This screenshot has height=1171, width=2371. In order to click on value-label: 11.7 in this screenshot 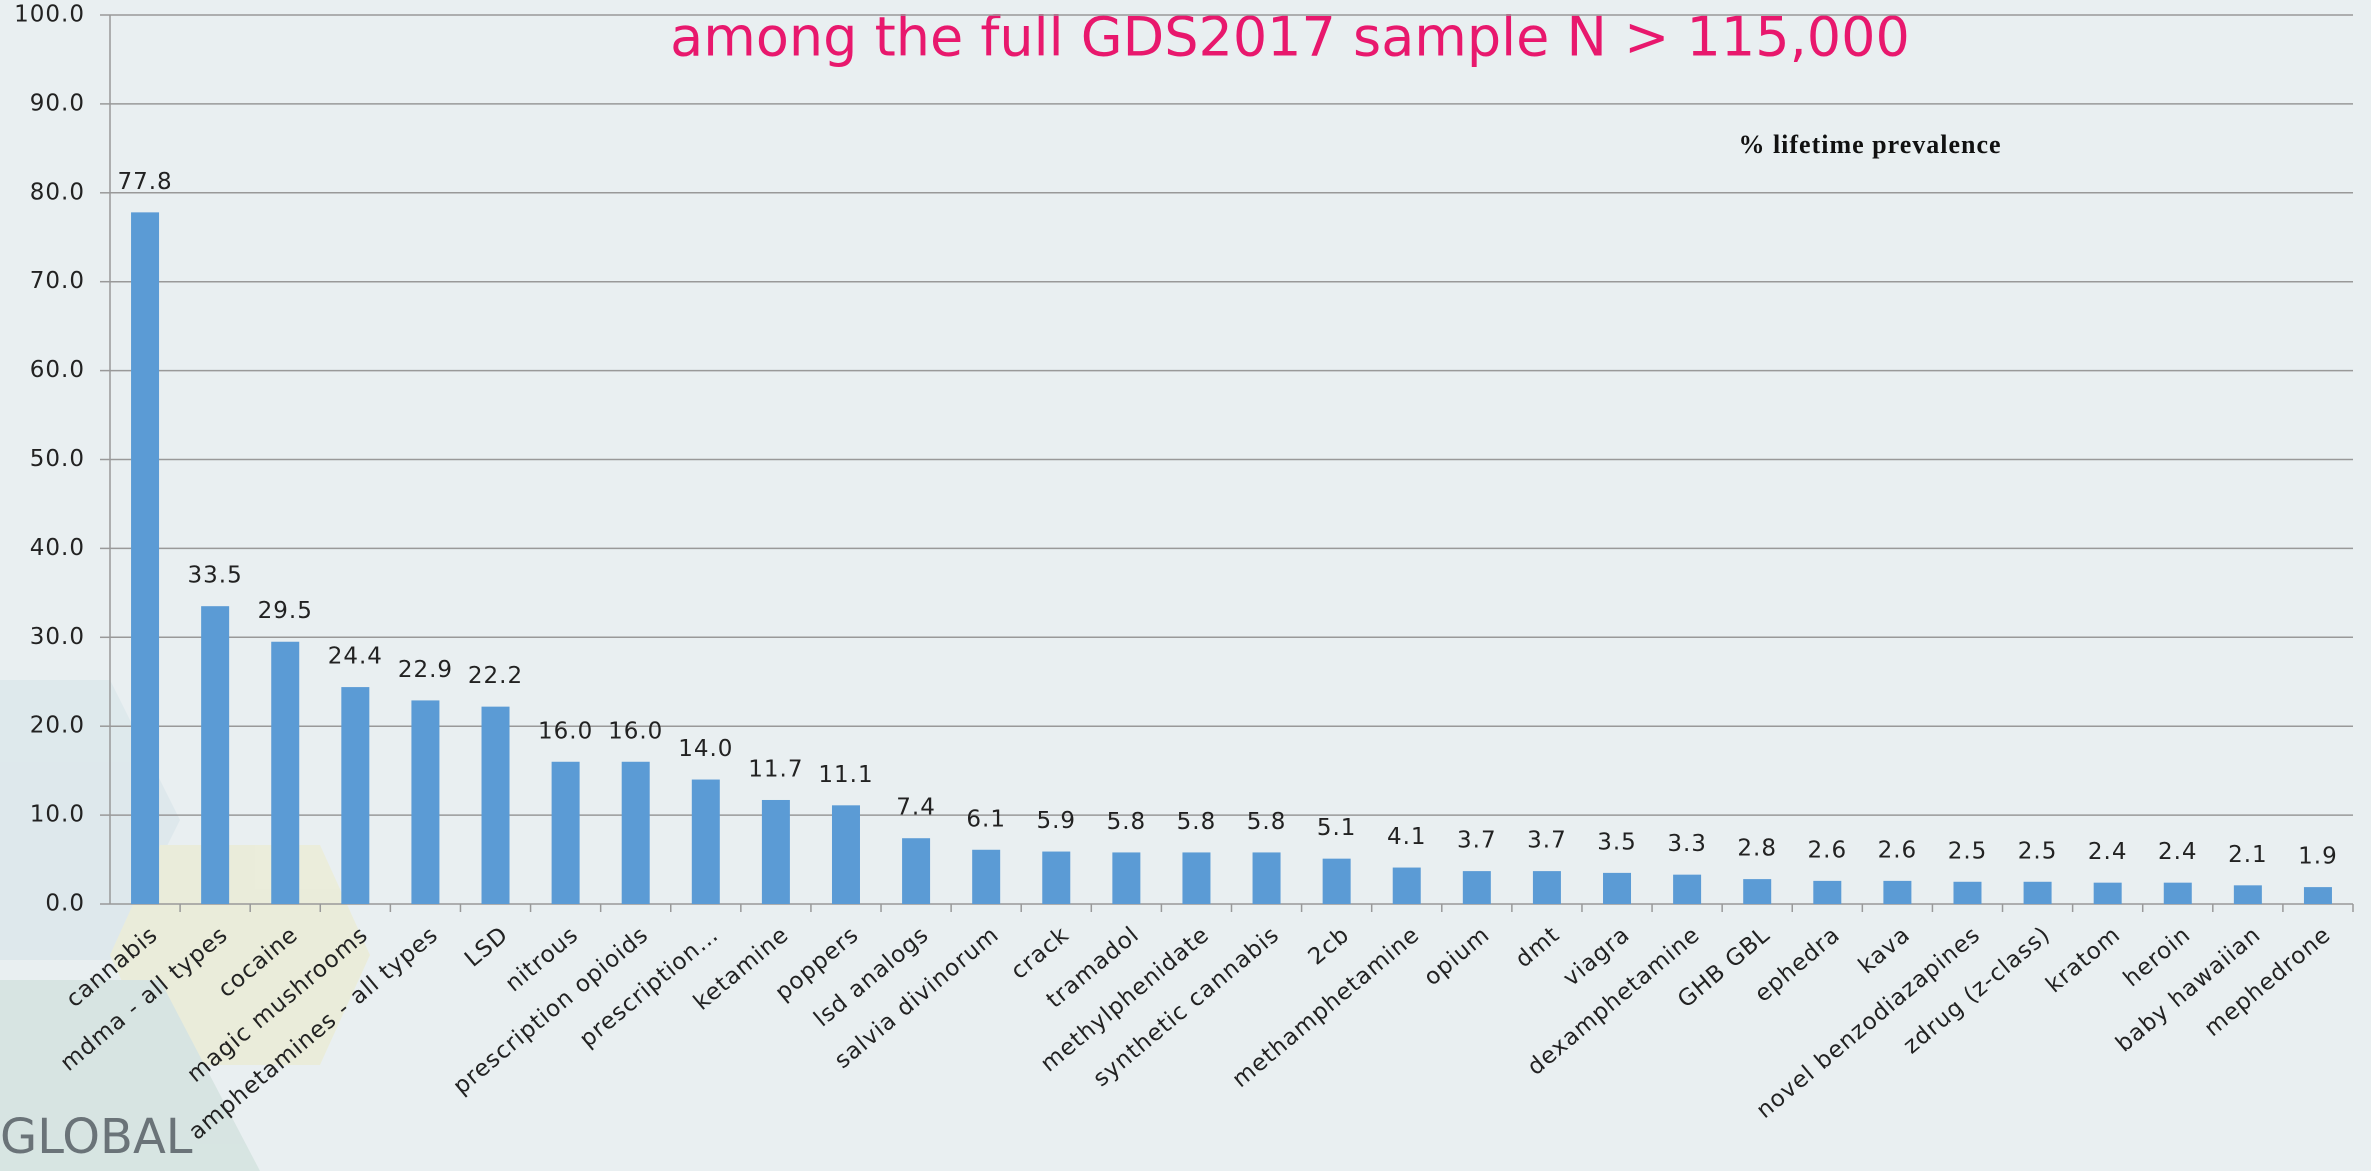, I will do `click(775, 769)`.